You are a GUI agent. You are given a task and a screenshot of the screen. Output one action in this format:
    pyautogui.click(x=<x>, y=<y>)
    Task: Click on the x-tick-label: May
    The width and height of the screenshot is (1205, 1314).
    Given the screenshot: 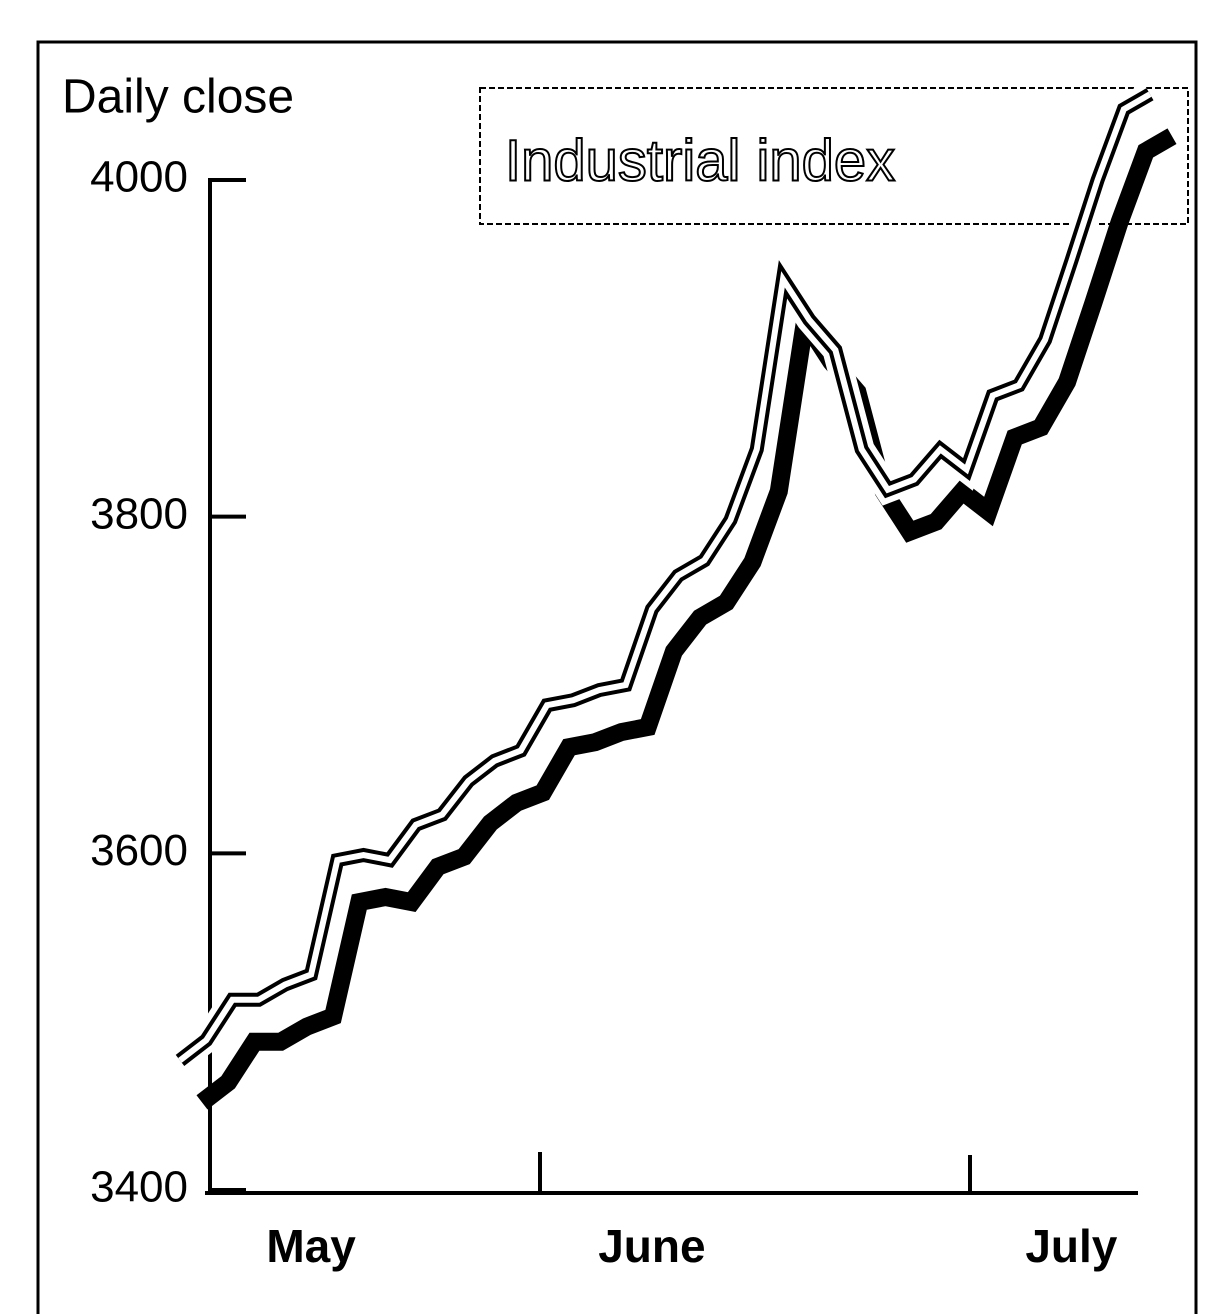 What is the action you would take?
    pyautogui.click(x=311, y=1246)
    